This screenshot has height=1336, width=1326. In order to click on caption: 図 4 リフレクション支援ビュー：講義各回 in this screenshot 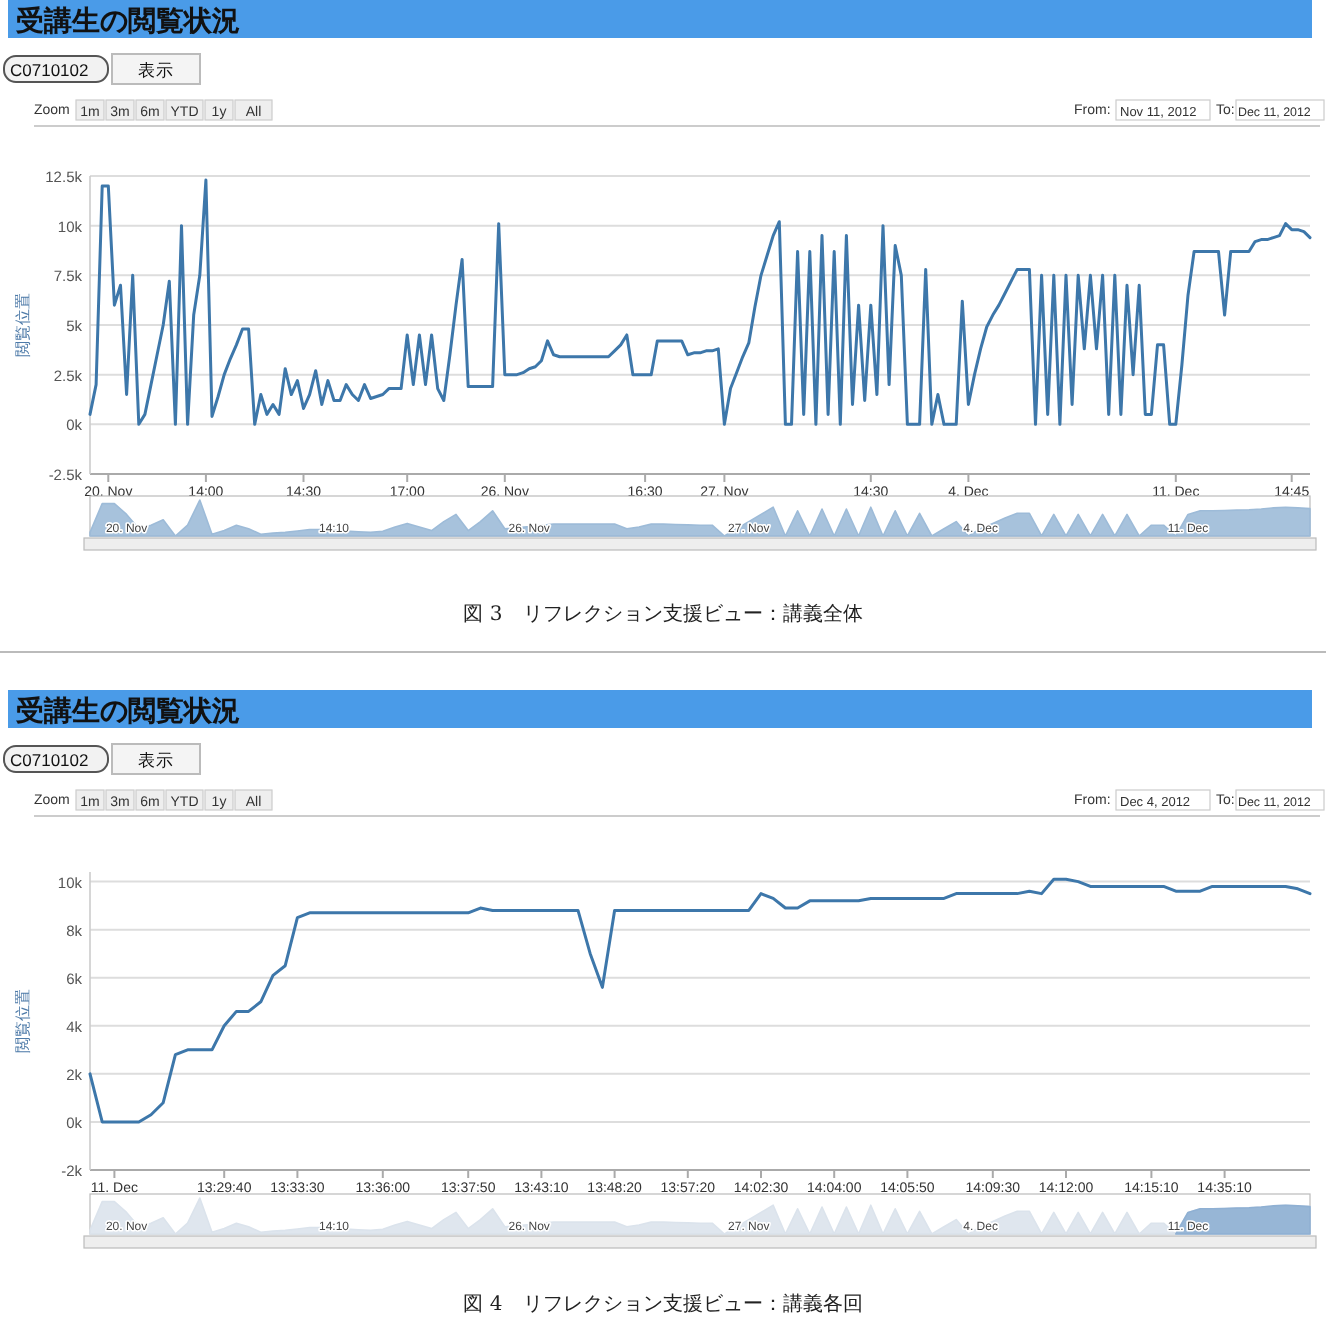, I will do `click(663, 1304)`.